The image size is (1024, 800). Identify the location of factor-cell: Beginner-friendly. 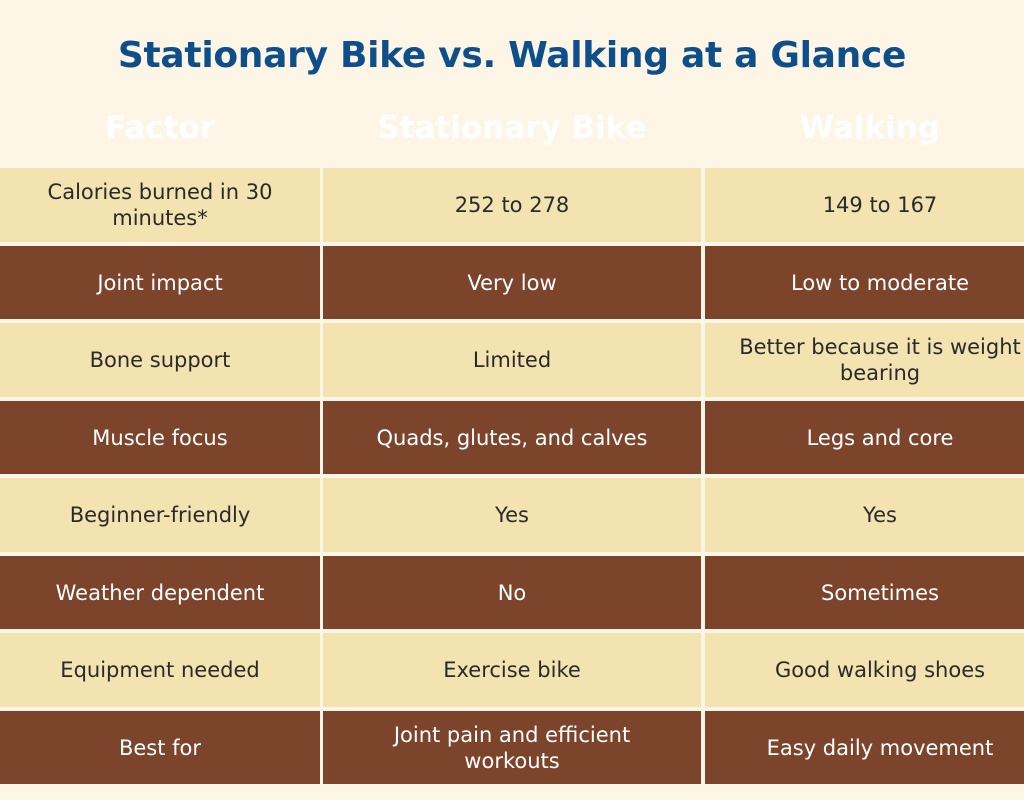
(160, 515).